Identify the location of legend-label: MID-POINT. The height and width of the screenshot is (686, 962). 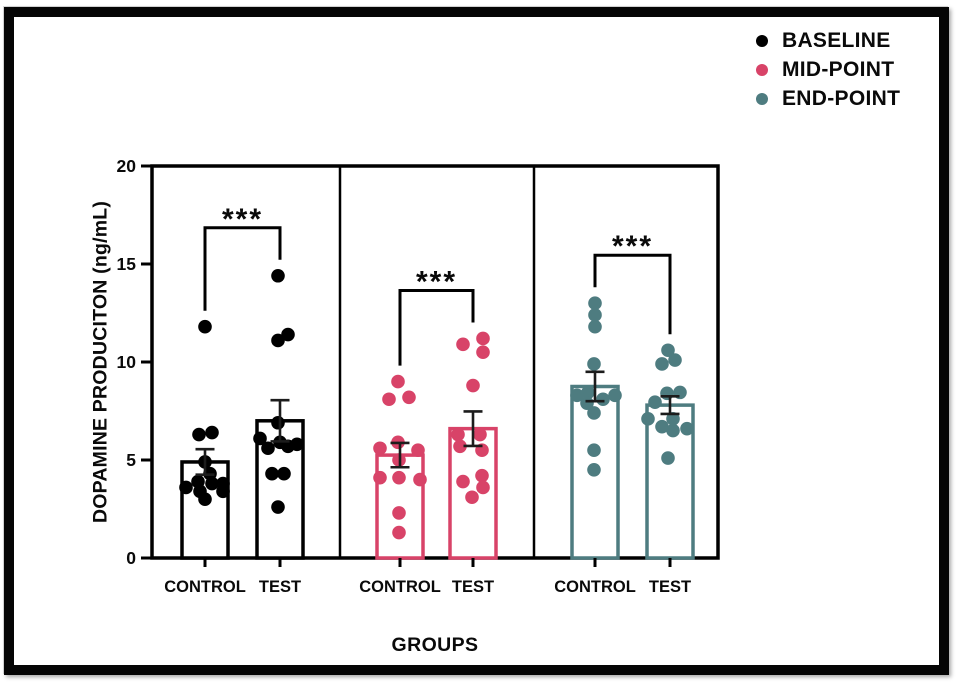
(838, 69).